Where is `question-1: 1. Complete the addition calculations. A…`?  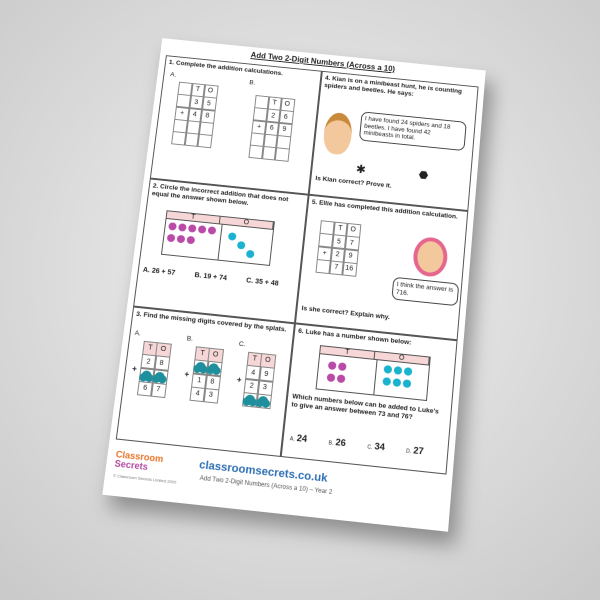
question-1: 1. Complete the addition calculations. A… is located at coordinates (235, 125).